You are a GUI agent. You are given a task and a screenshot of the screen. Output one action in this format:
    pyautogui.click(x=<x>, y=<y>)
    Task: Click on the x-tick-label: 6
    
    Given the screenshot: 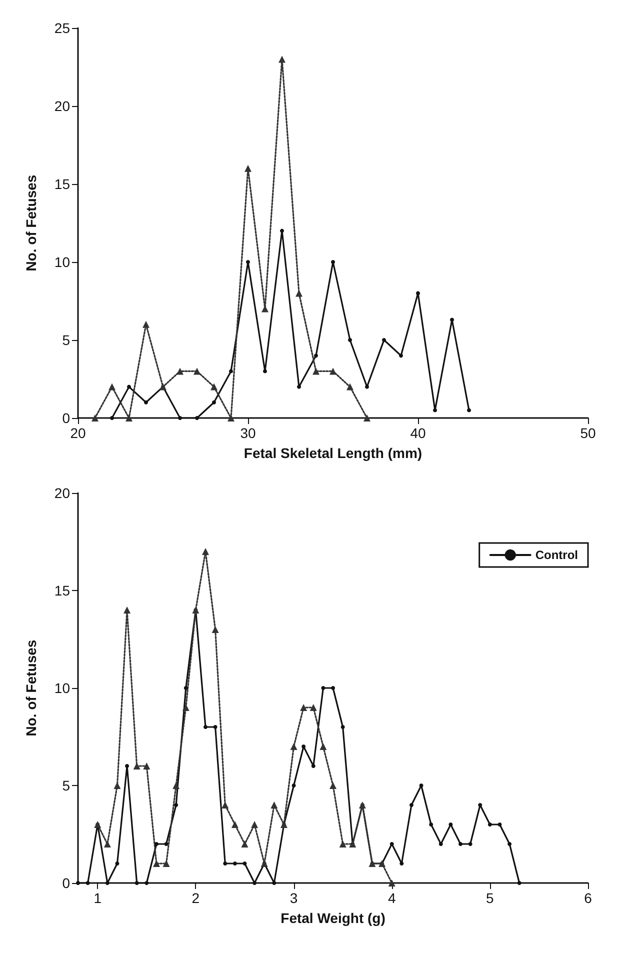 What is the action you would take?
    pyautogui.click(x=588, y=898)
    